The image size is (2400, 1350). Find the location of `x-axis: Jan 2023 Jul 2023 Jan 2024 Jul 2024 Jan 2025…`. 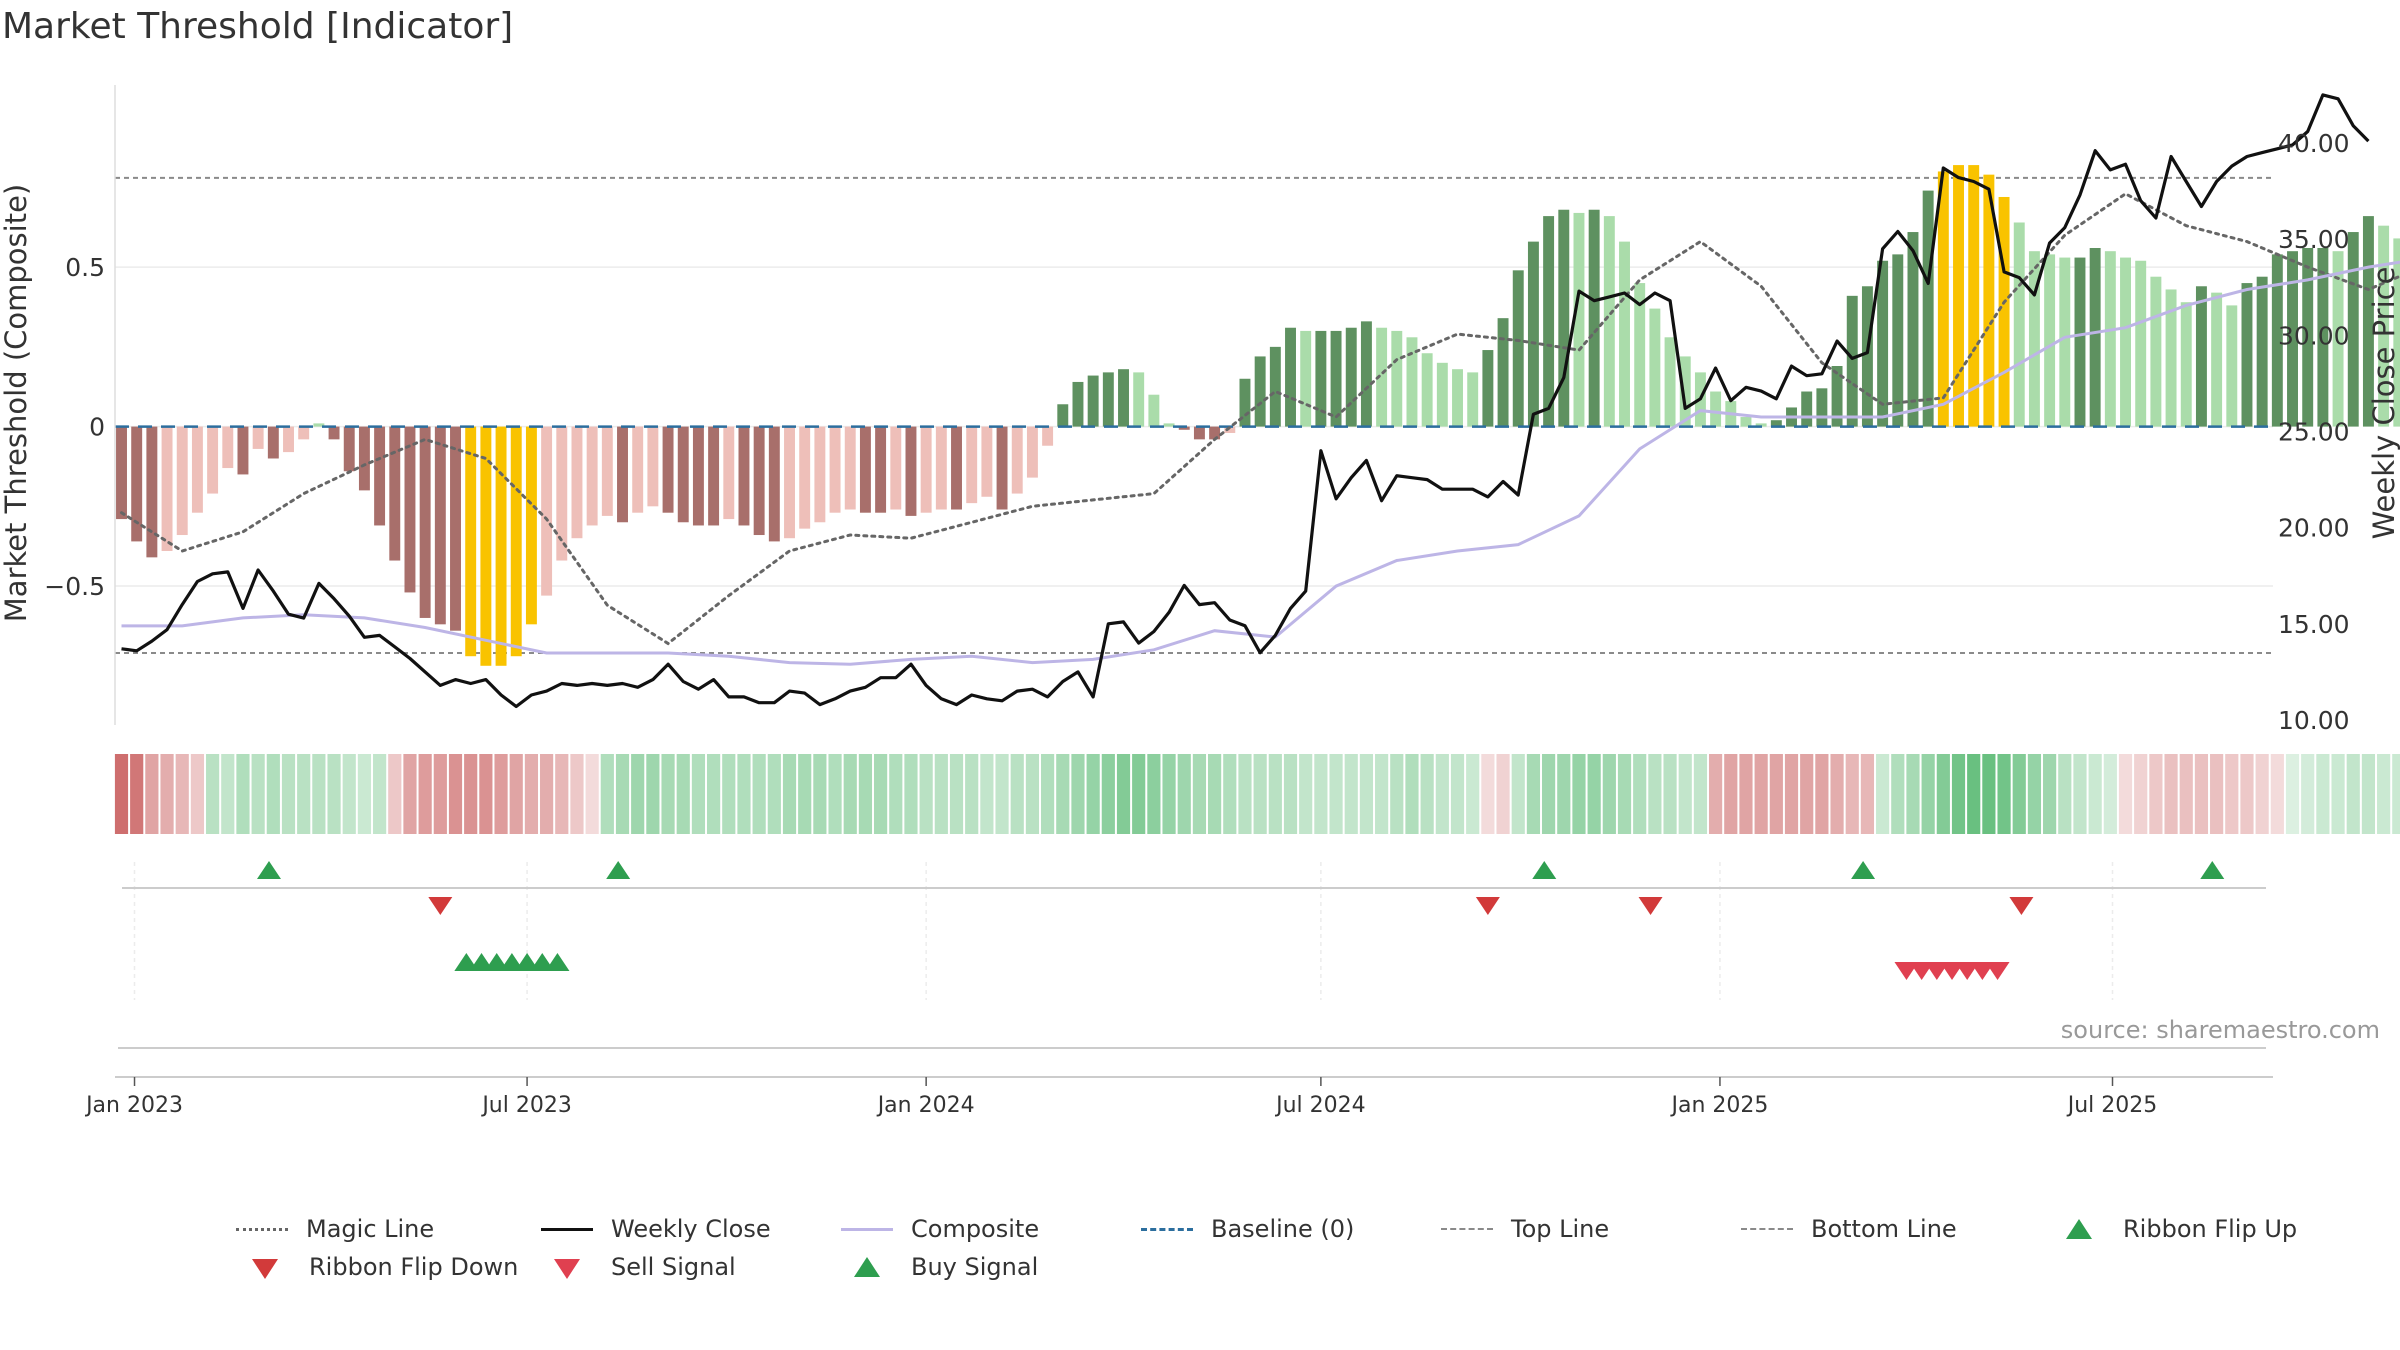

x-axis: Jan 2023 Jul 2023 Jan 2024 Jul 2024 Jan 2025… is located at coordinates (1178, 1097).